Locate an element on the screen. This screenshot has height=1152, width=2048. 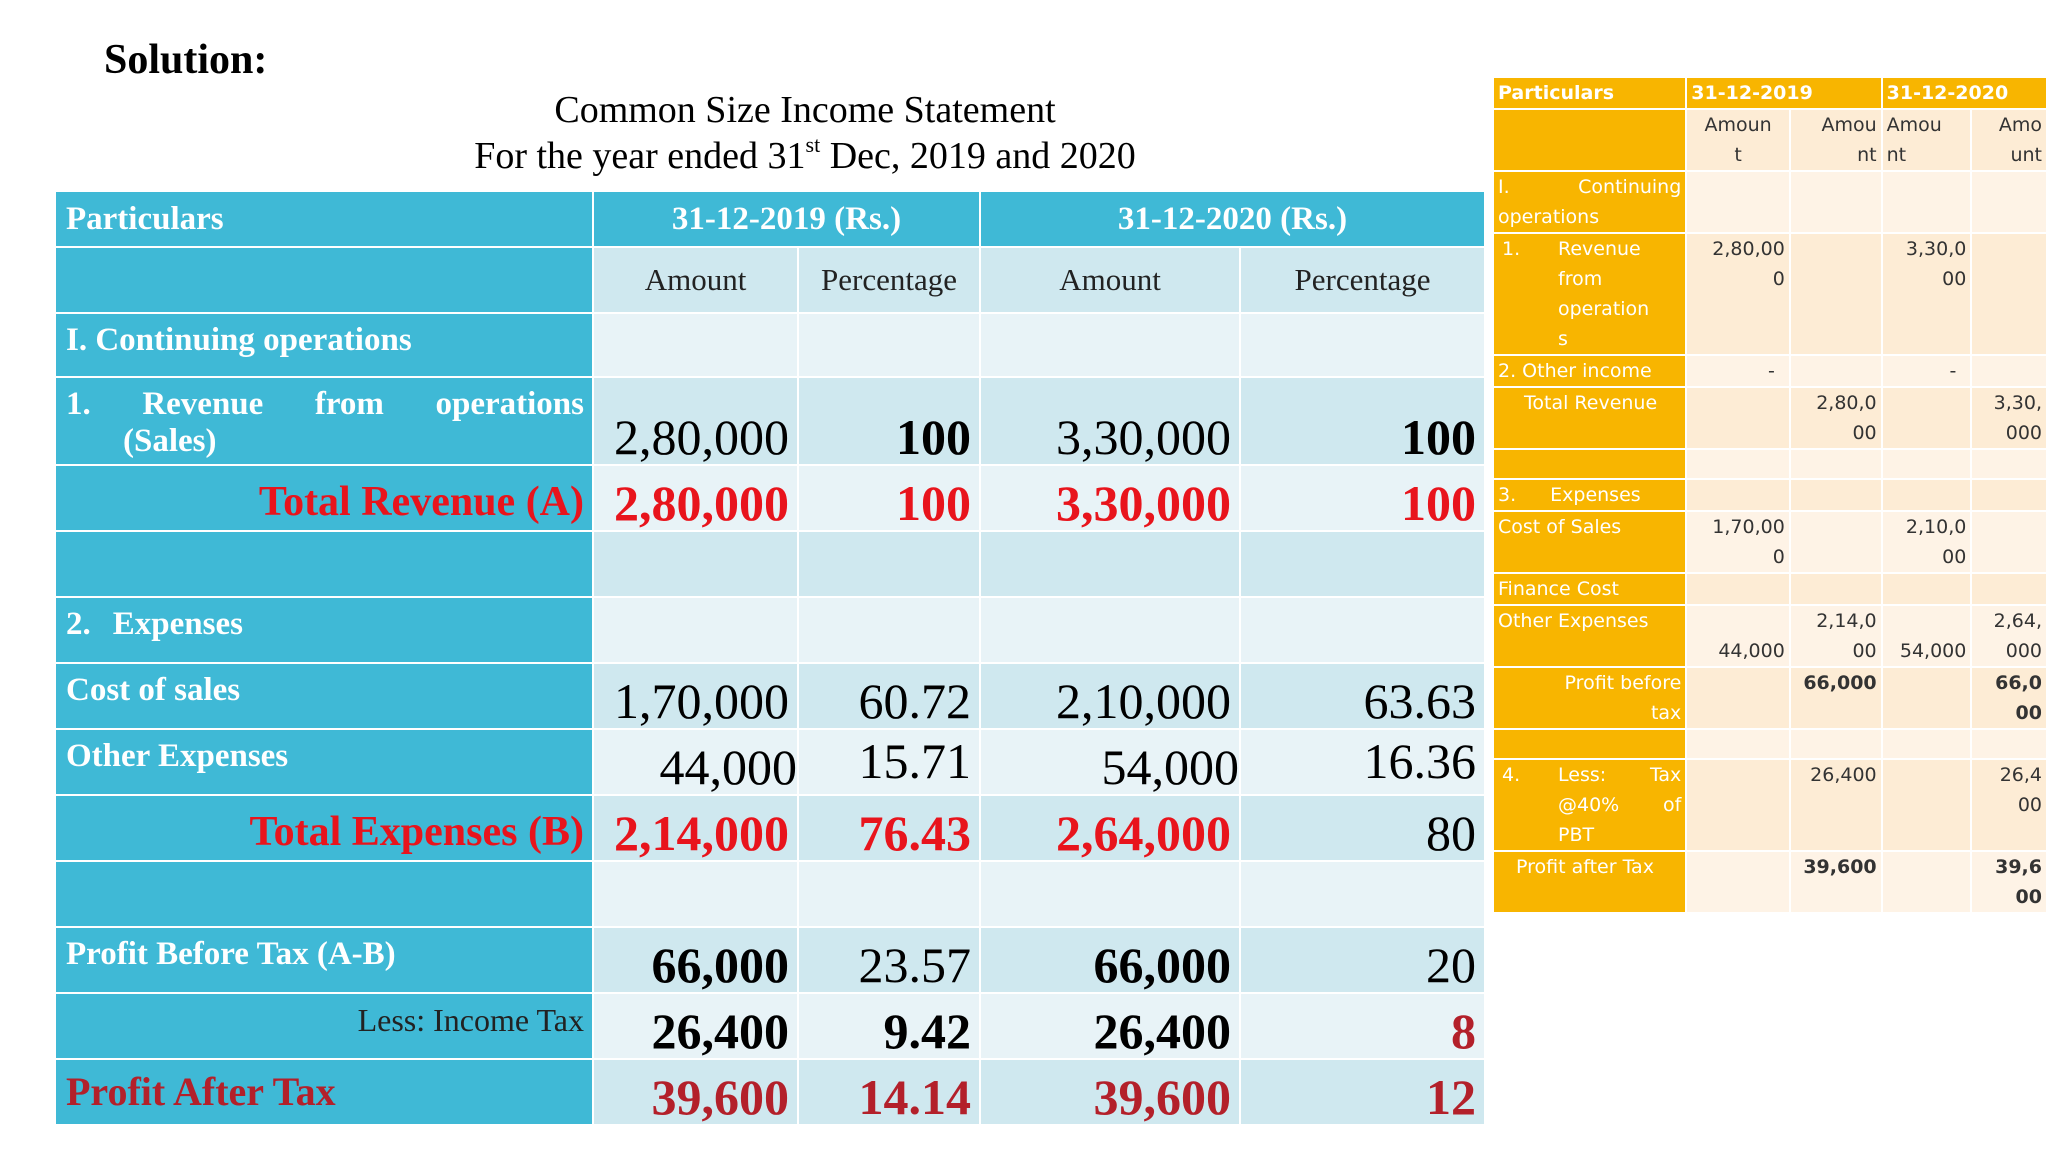
side-row-total-revenue: Total Revenue is located at coordinates (1589, 418).